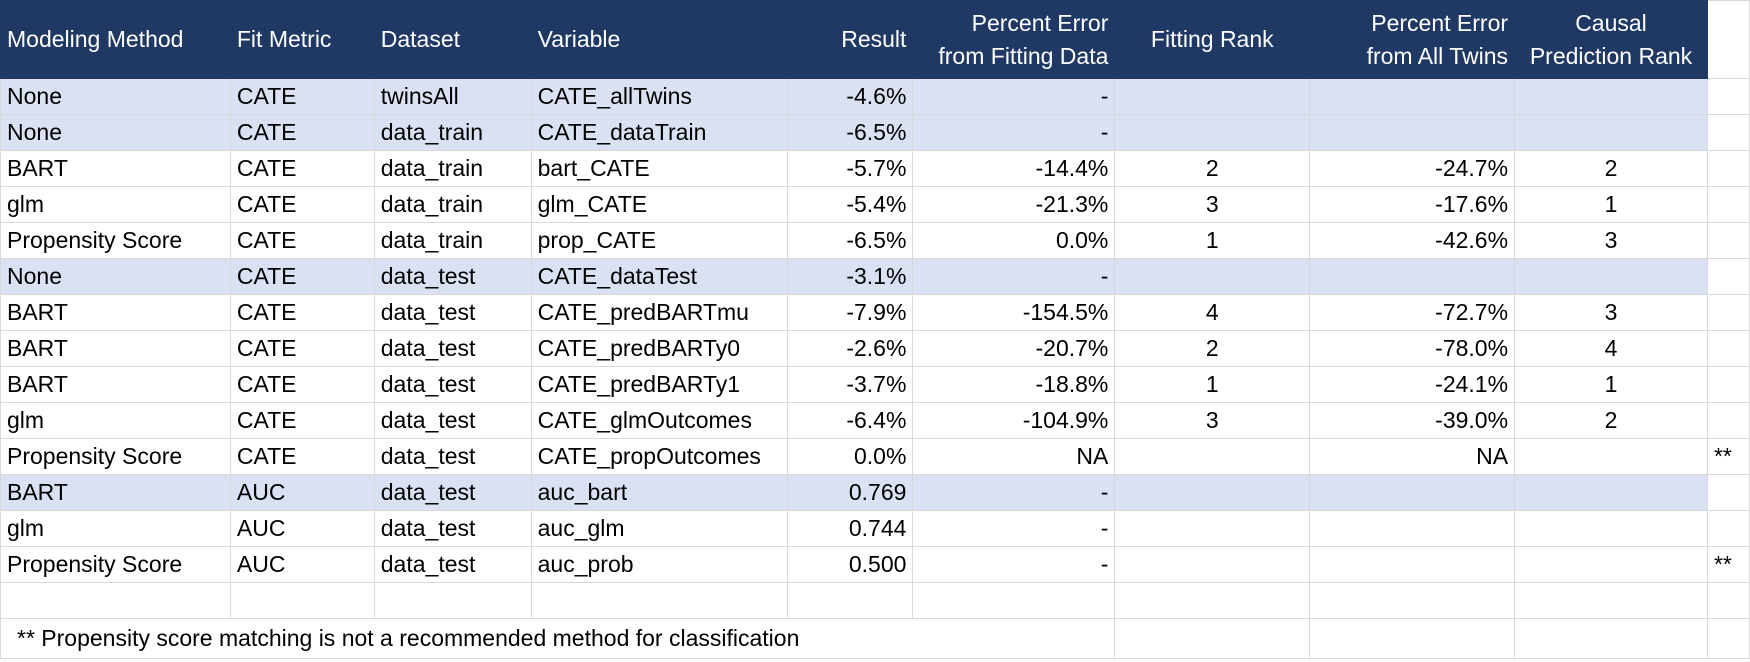 This screenshot has width=1750, height=662. What do you see at coordinates (850, 456) in the screenshot?
I see `cell-result: 0.0%` at bounding box center [850, 456].